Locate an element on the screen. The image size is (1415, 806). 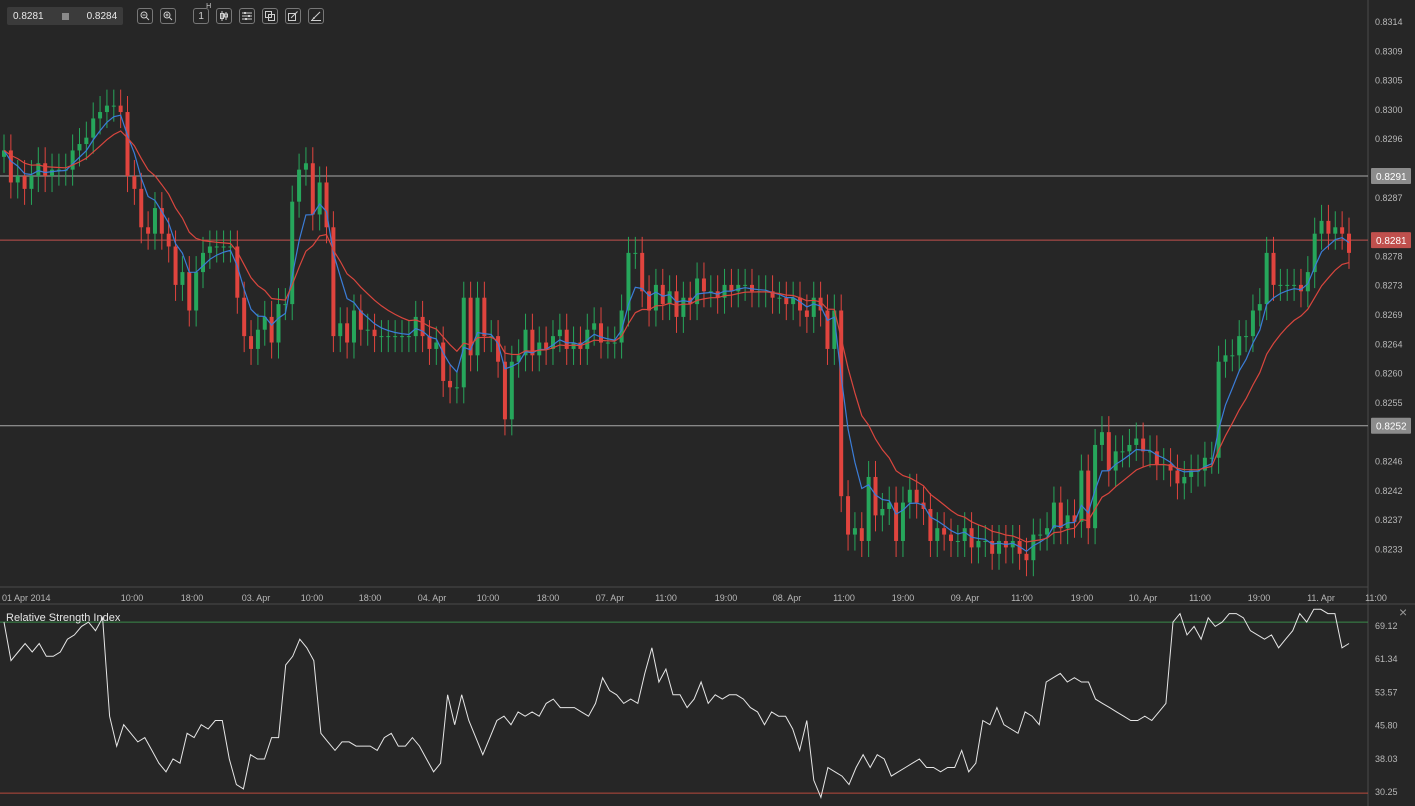
price-tick: 0.8269 is located at coordinates (1389, 315).